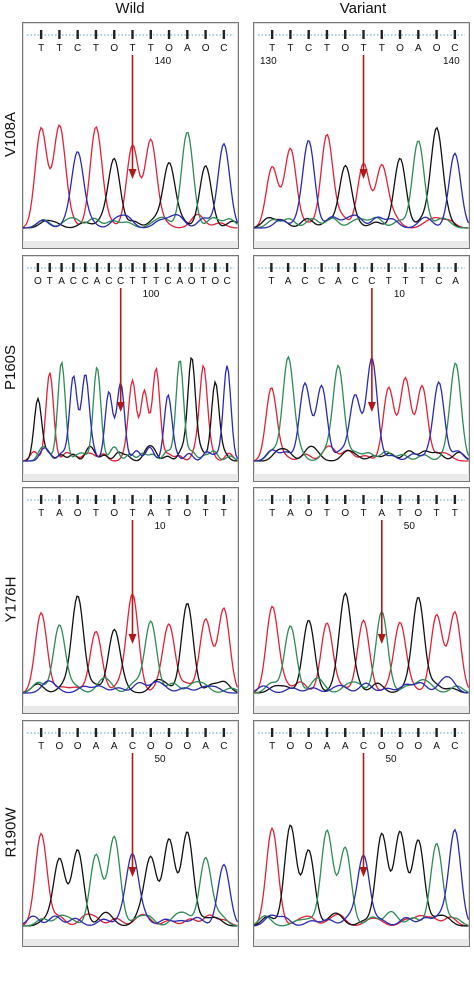 The width and height of the screenshot is (474, 989). Describe the element at coordinates (361, 833) in the screenshot. I see `chromatogram-variant-r190w: T O O A A C O O O A C 50` at that location.